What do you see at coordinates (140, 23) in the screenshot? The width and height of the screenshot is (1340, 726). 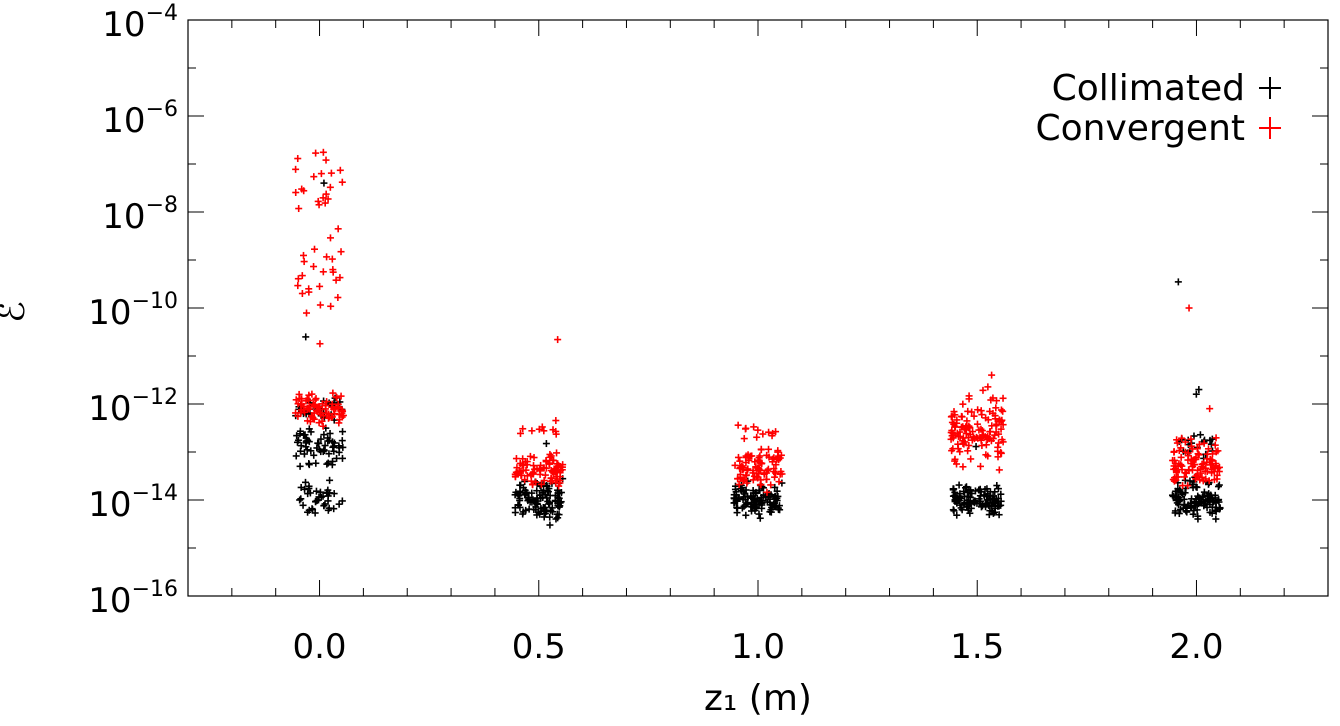 I see `y-tick-label: 10⁻⁴` at bounding box center [140, 23].